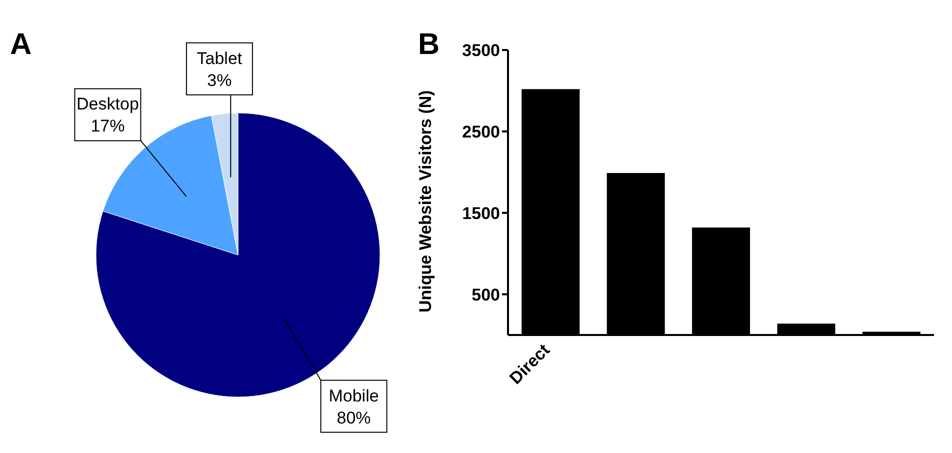  What do you see at coordinates (486, 294) in the screenshot?
I see `y-tick-label: 500` at bounding box center [486, 294].